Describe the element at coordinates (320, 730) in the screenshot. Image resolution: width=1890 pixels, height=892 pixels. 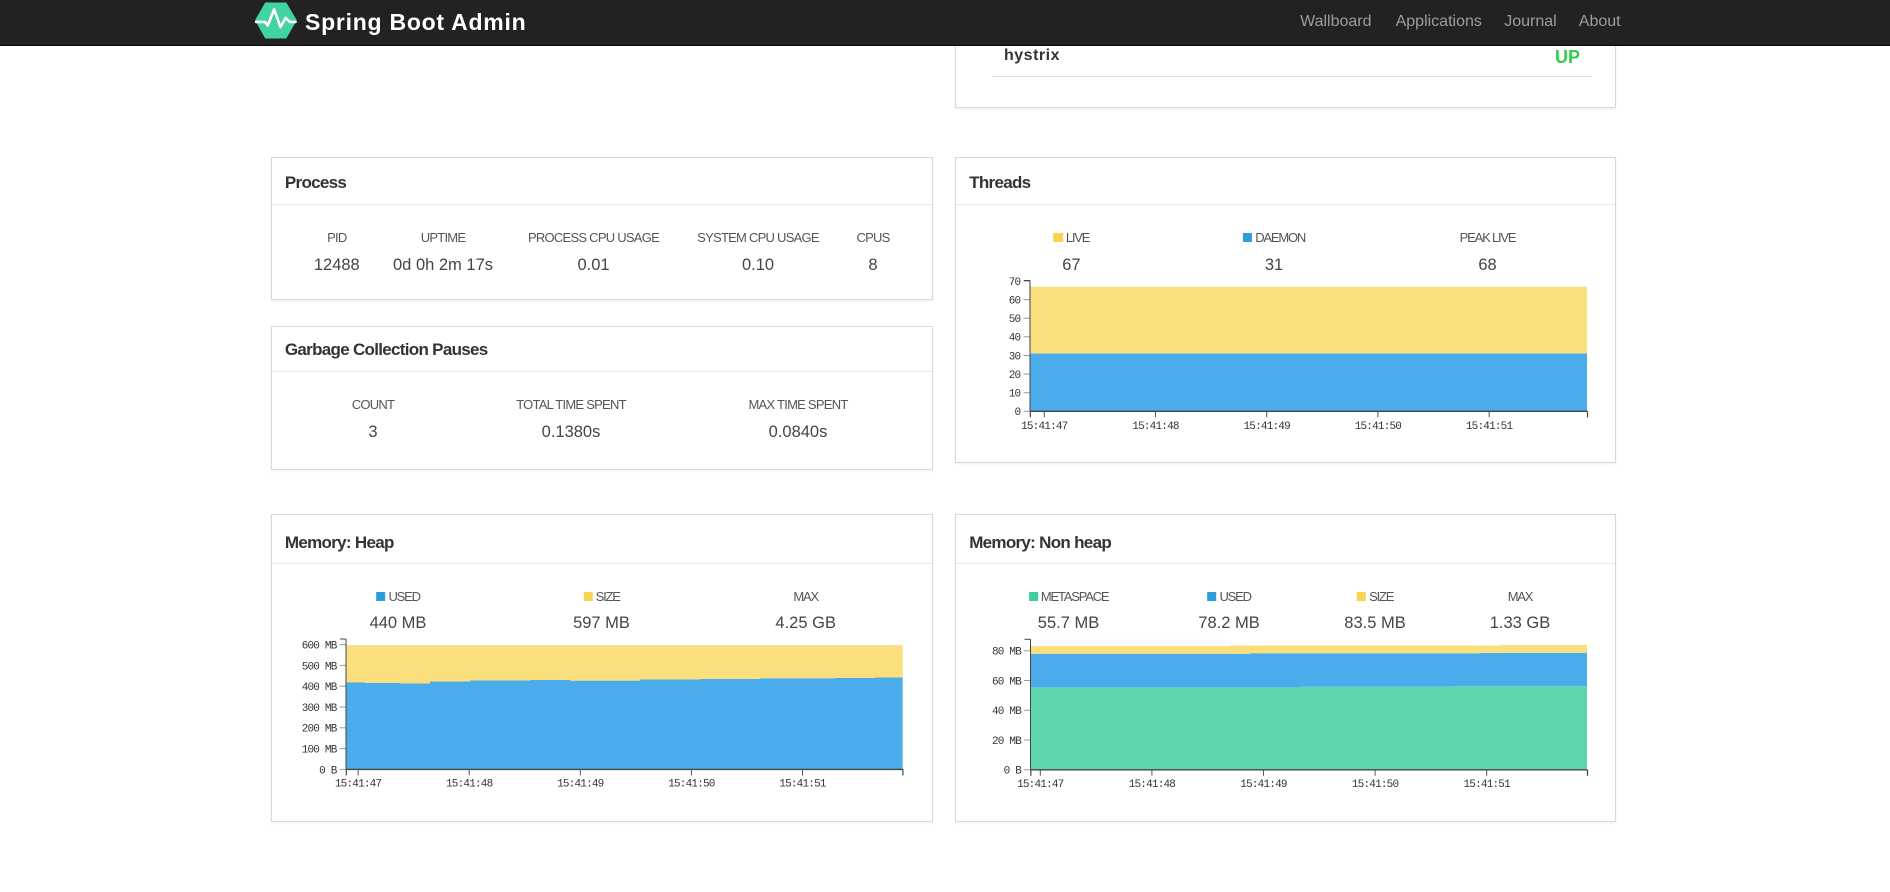
I see `svg-text: 200 MB` at that location.